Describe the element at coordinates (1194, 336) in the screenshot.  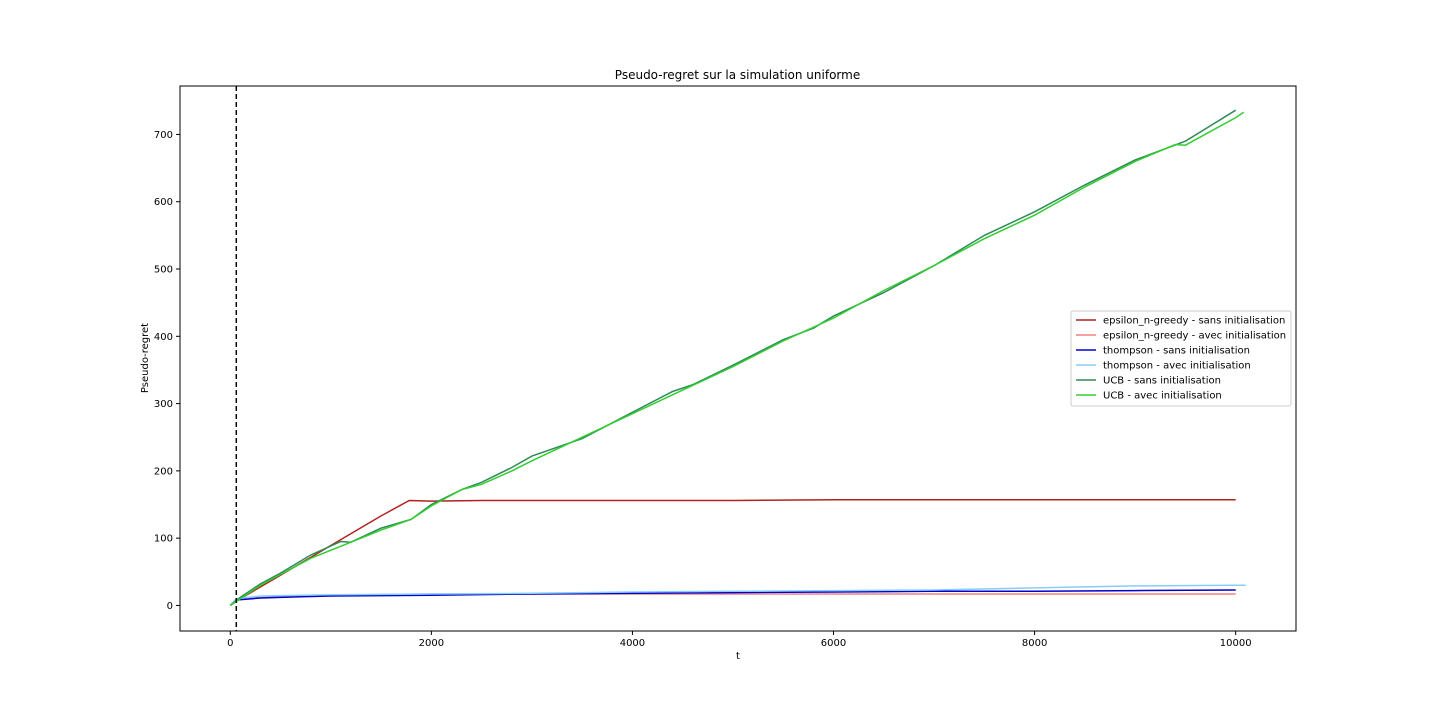
I see `legend-label-1: epsilon_n-greedy - avec initialisation` at that location.